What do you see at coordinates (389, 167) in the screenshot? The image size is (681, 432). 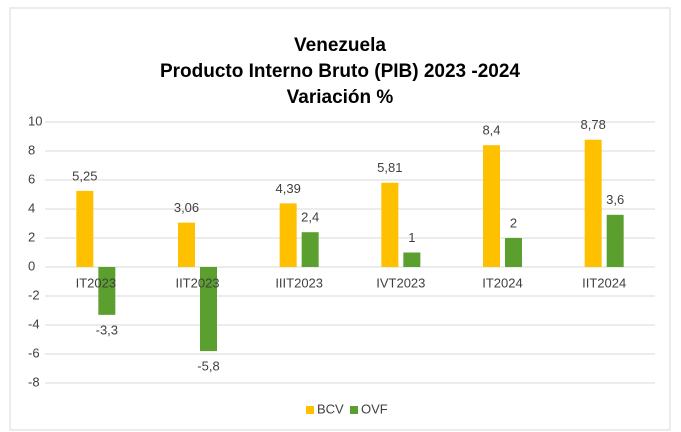 I see `data-label: 5,81` at bounding box center [389, 167].